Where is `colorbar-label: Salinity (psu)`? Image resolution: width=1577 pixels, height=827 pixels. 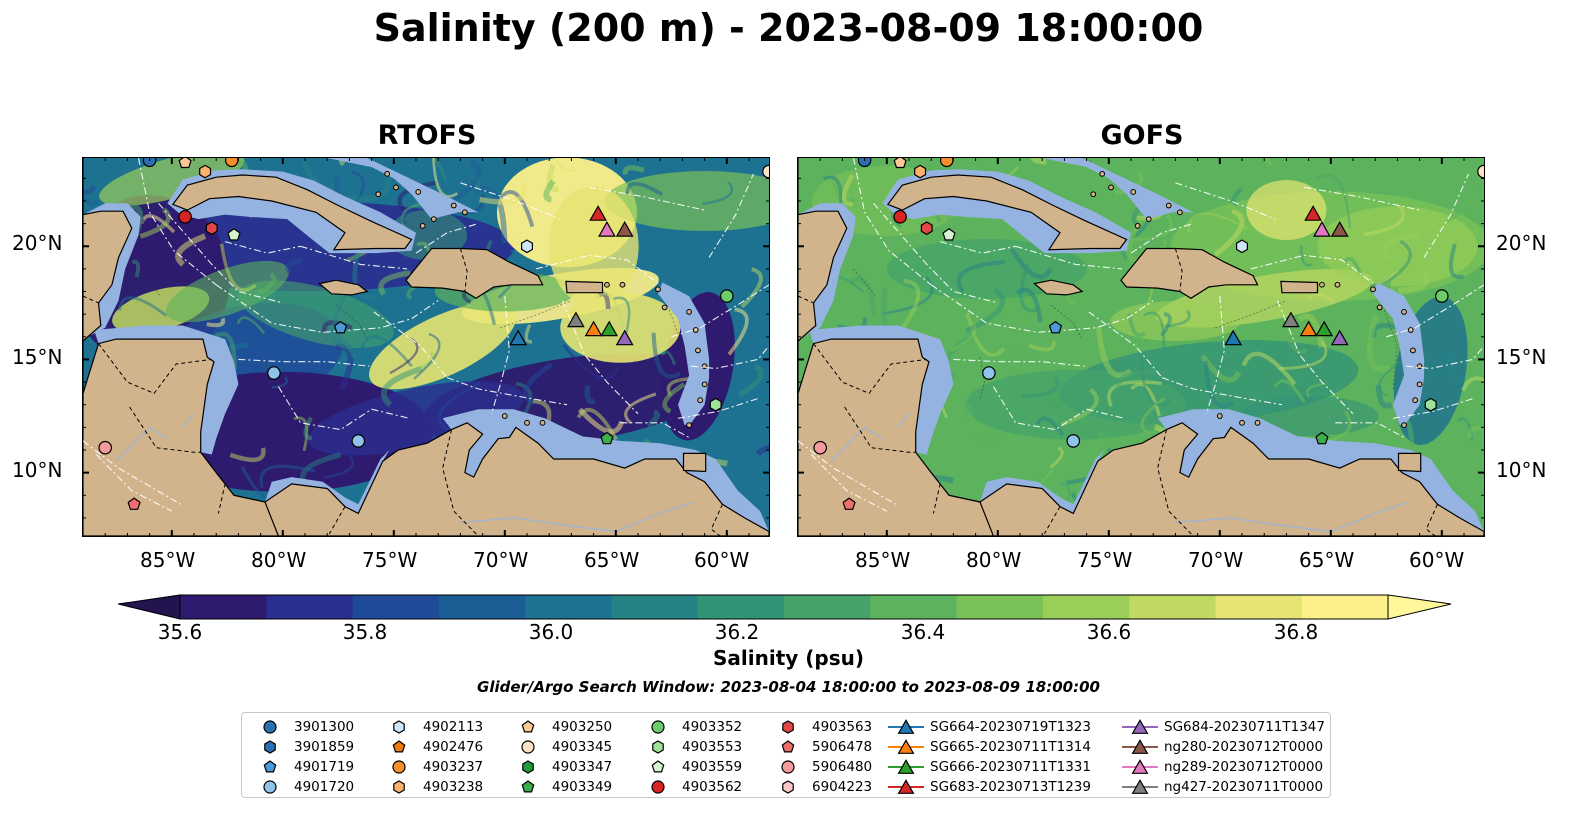
colorbar-label: Salinity (psu) is located at coordinates (788, 658).